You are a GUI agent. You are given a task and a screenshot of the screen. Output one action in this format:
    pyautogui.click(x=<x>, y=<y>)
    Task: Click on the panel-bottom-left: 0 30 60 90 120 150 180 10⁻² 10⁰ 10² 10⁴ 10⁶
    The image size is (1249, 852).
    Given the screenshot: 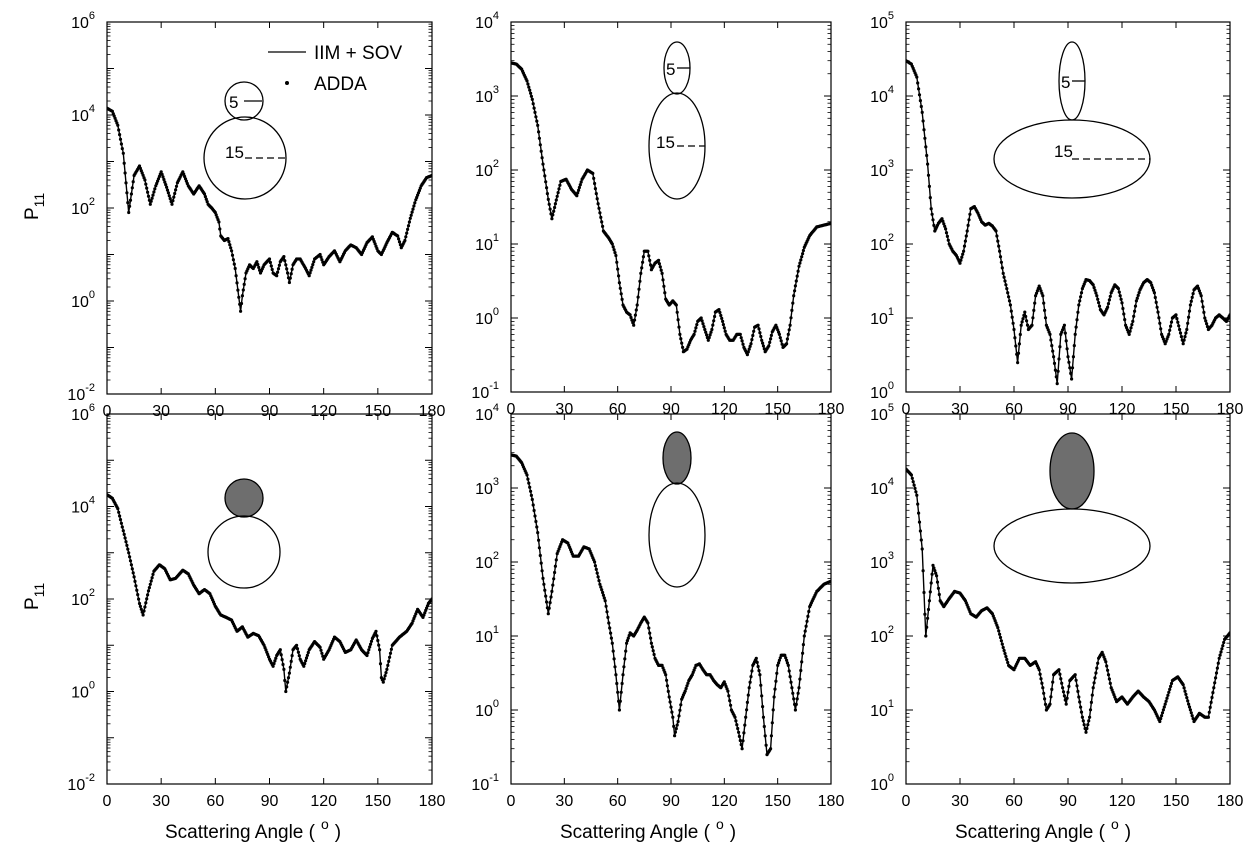 What is the action you would take?
    pyautogui.click(x=256, y=606)
    